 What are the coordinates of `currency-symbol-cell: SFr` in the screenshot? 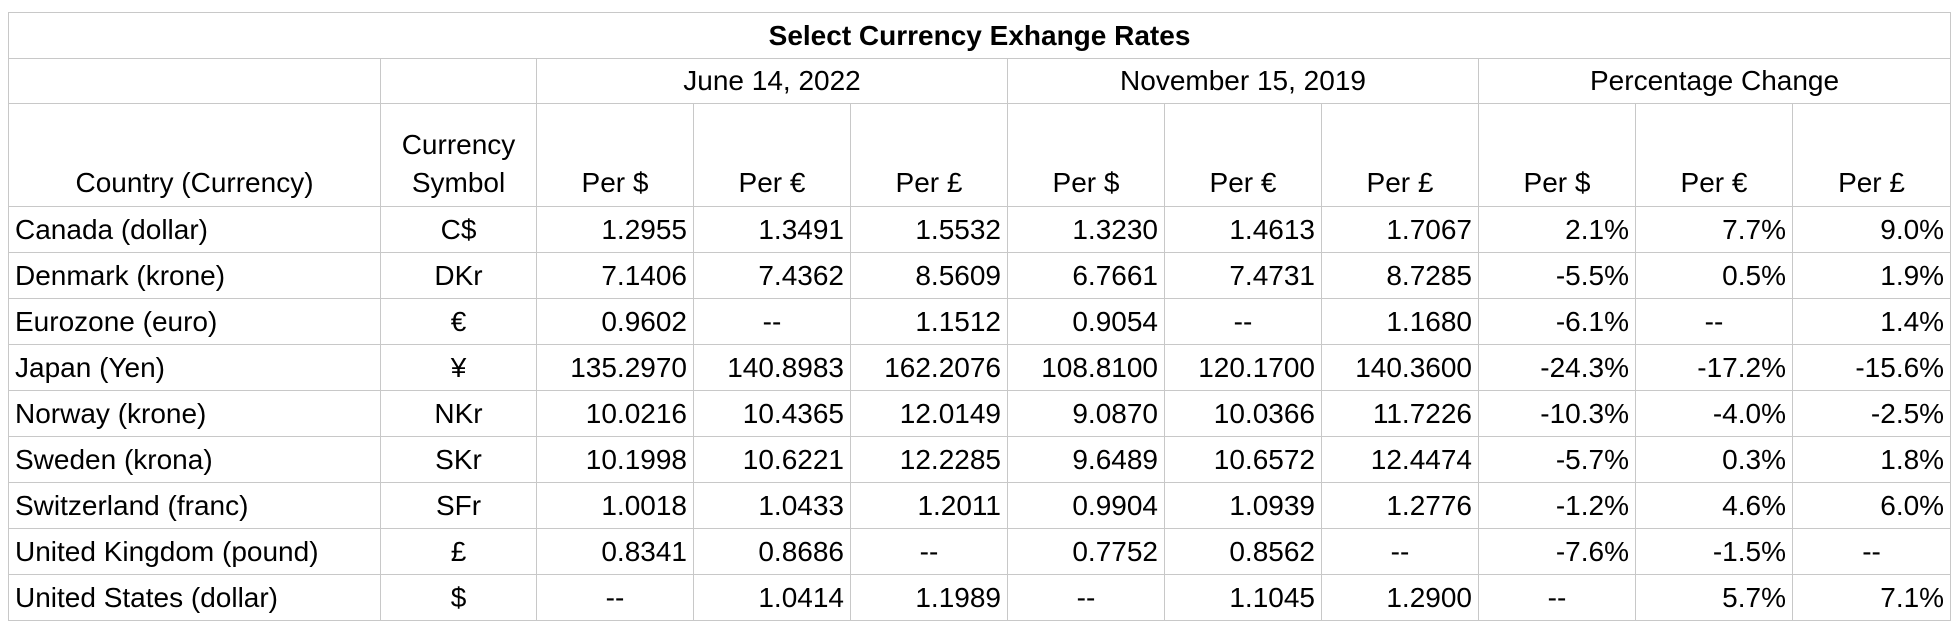 It's located at (458, 505).